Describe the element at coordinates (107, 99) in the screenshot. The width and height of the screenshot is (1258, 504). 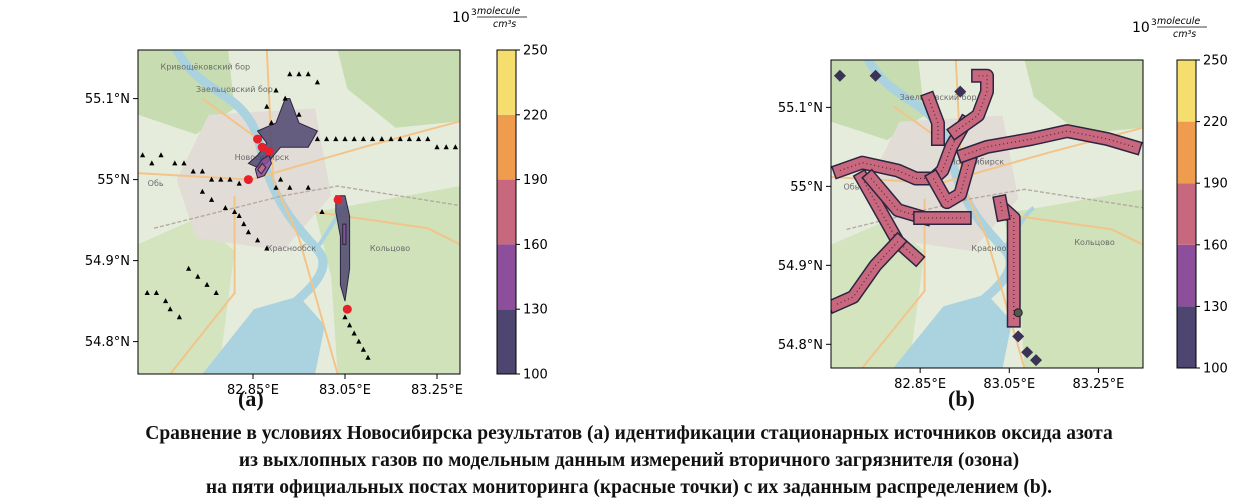
I see `y-tick-label: 55.1°N` at that location.